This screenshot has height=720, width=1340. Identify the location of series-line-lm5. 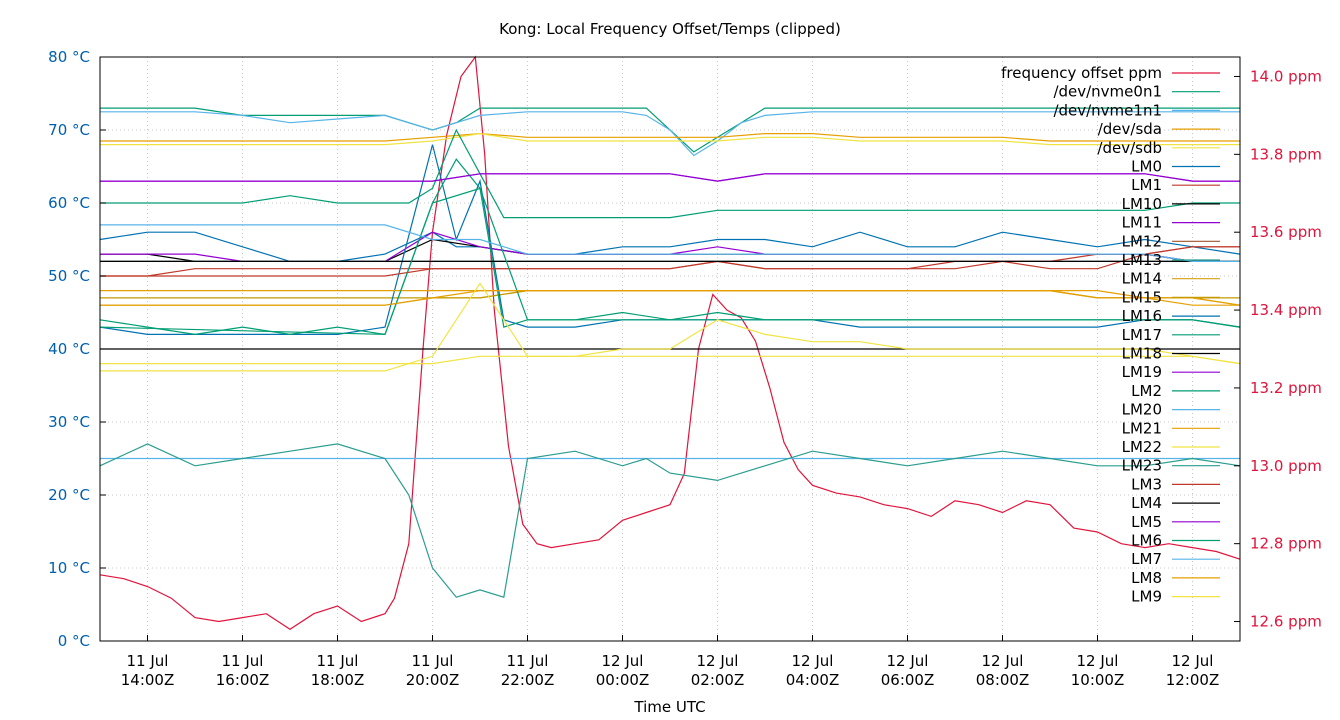
(670, 177).